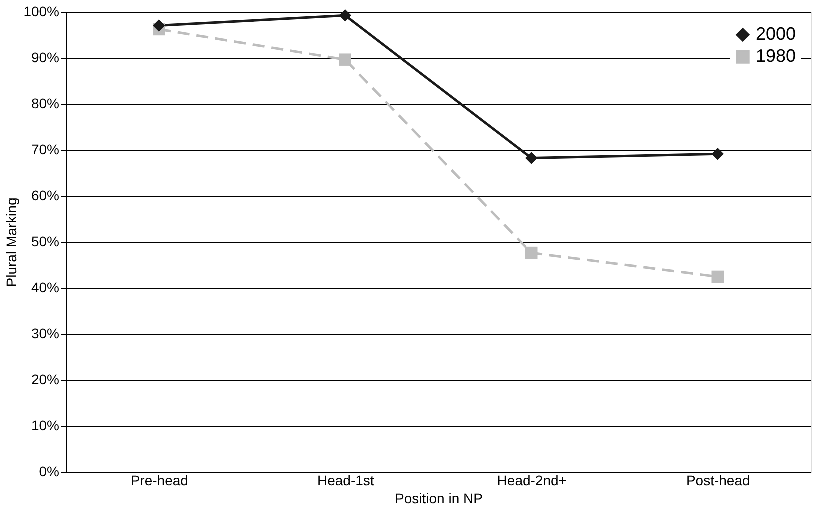  Describe the element at coordinates (45, 196) in the screenshot. I see `y-tick-label: 60%` at that location.